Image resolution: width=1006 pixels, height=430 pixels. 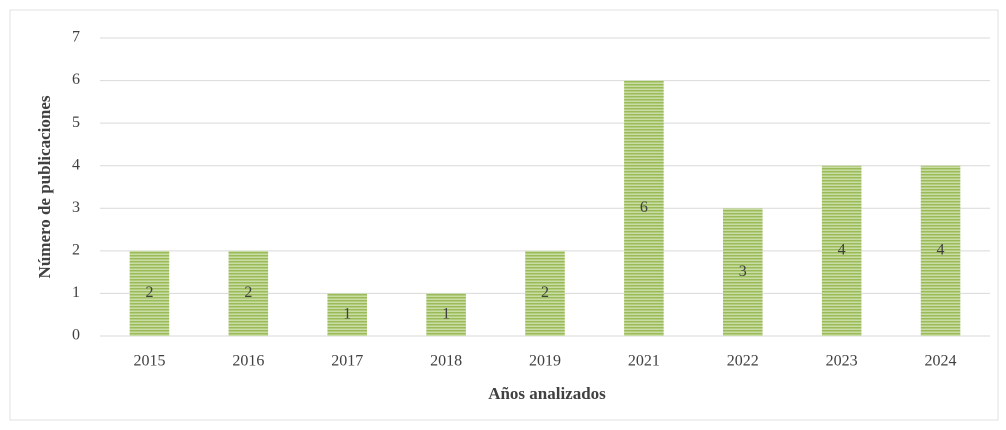 I want to click on data-label: 6, so click(x=644, y=207).